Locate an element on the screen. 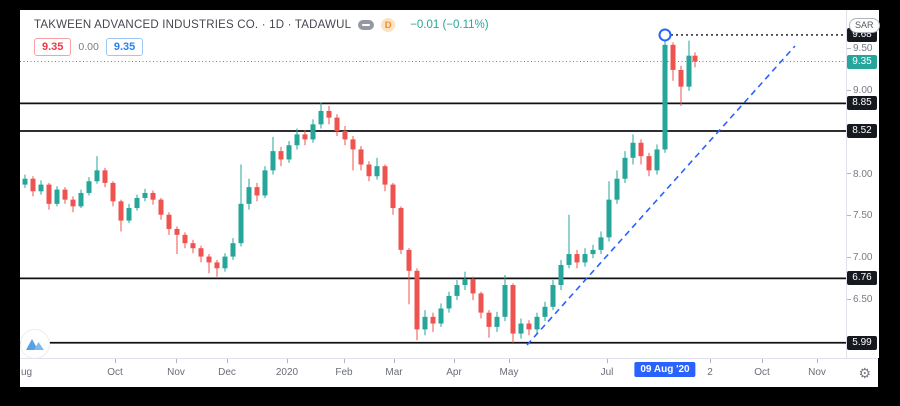  time-tick-label: May is located at coordinates (509, 372).